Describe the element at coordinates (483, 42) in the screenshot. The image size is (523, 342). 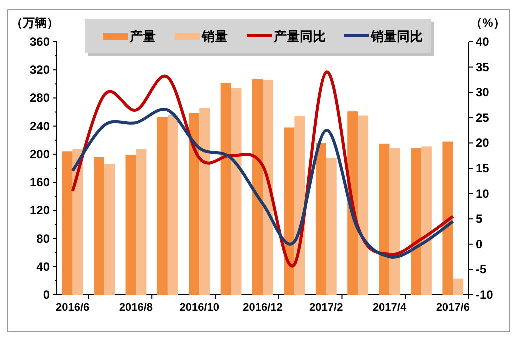
I see `y2-tick-label: 40` at that location.